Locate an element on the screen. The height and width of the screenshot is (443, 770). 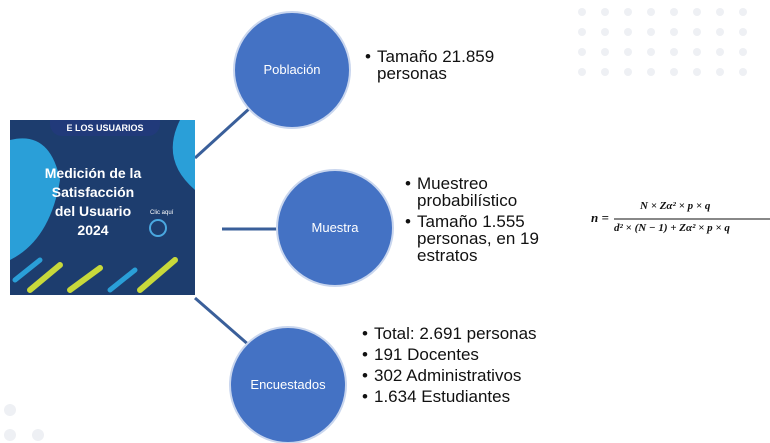
bullet: 302 Administrativos is located at coordinates (462, 375).